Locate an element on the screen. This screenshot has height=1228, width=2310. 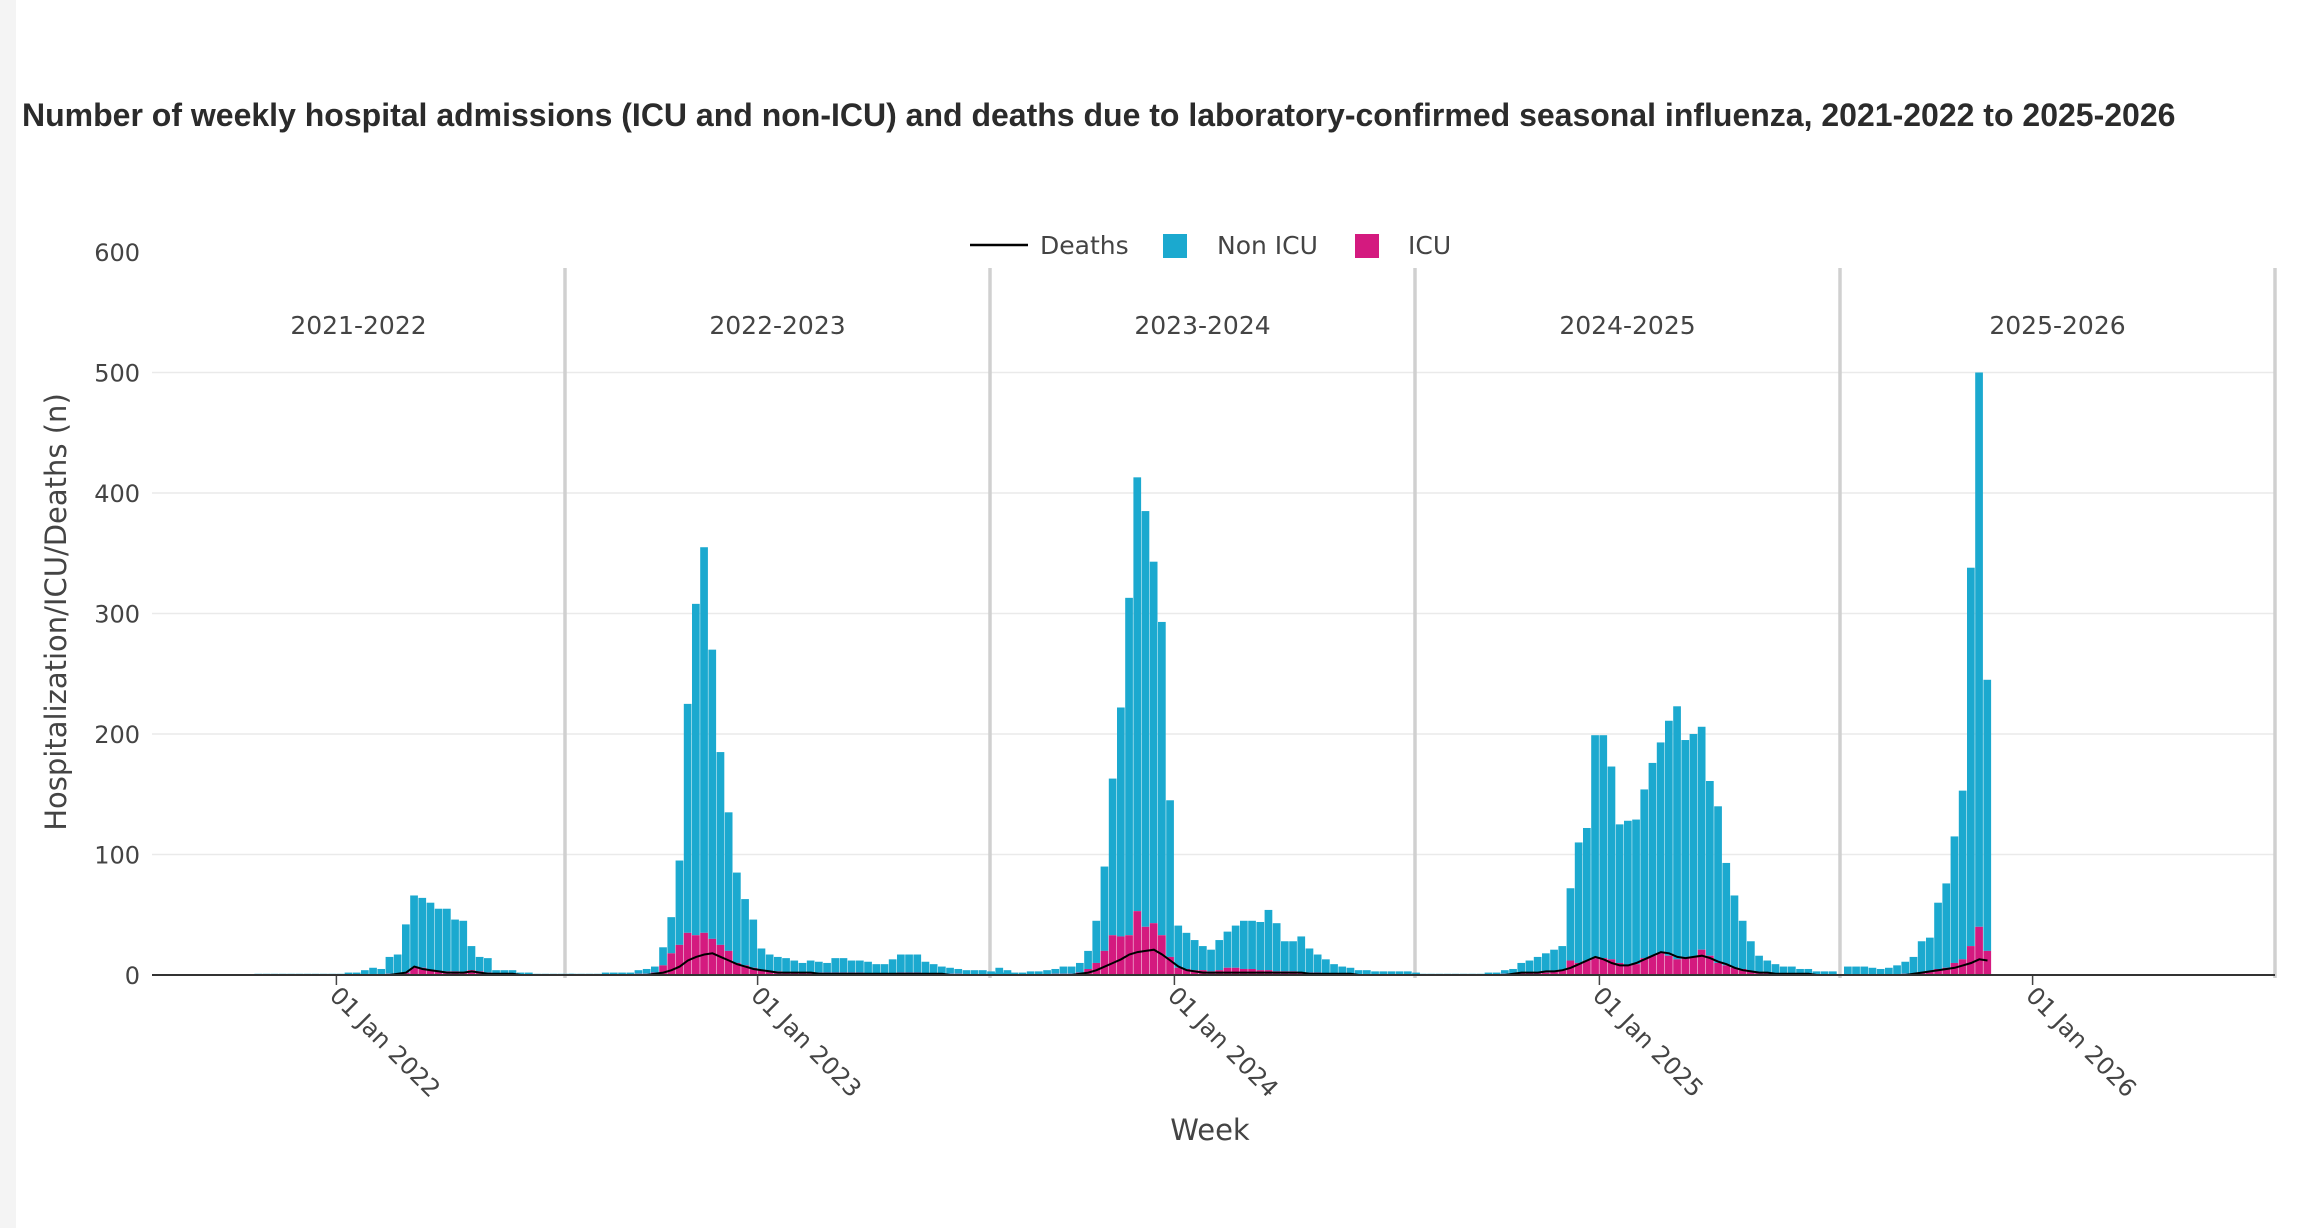
x-tick-label: 01 Jan 2025 is located at coordinates (1648, 1042).